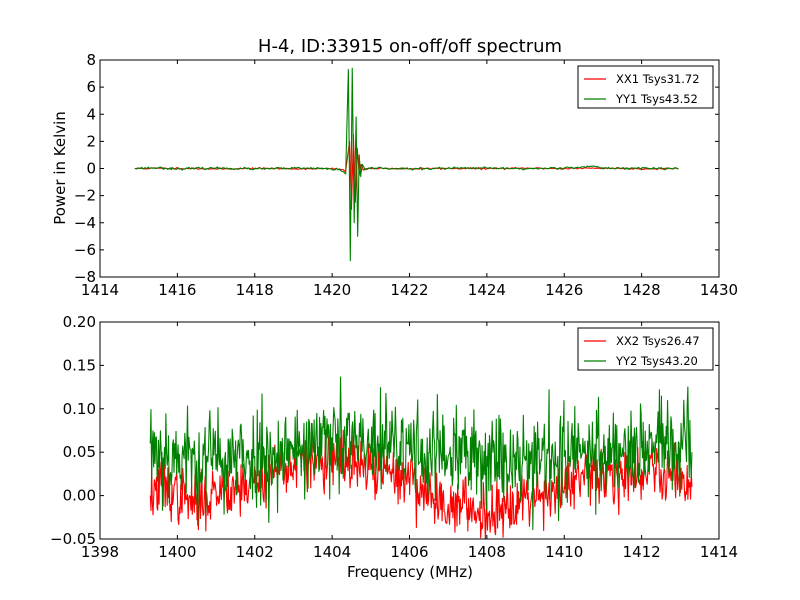 The width and height of the screenshot is (800, 600). Describe the element at coordinates (100, 552) in the screenshot. I see `x-tick-label: 1398` at that location.